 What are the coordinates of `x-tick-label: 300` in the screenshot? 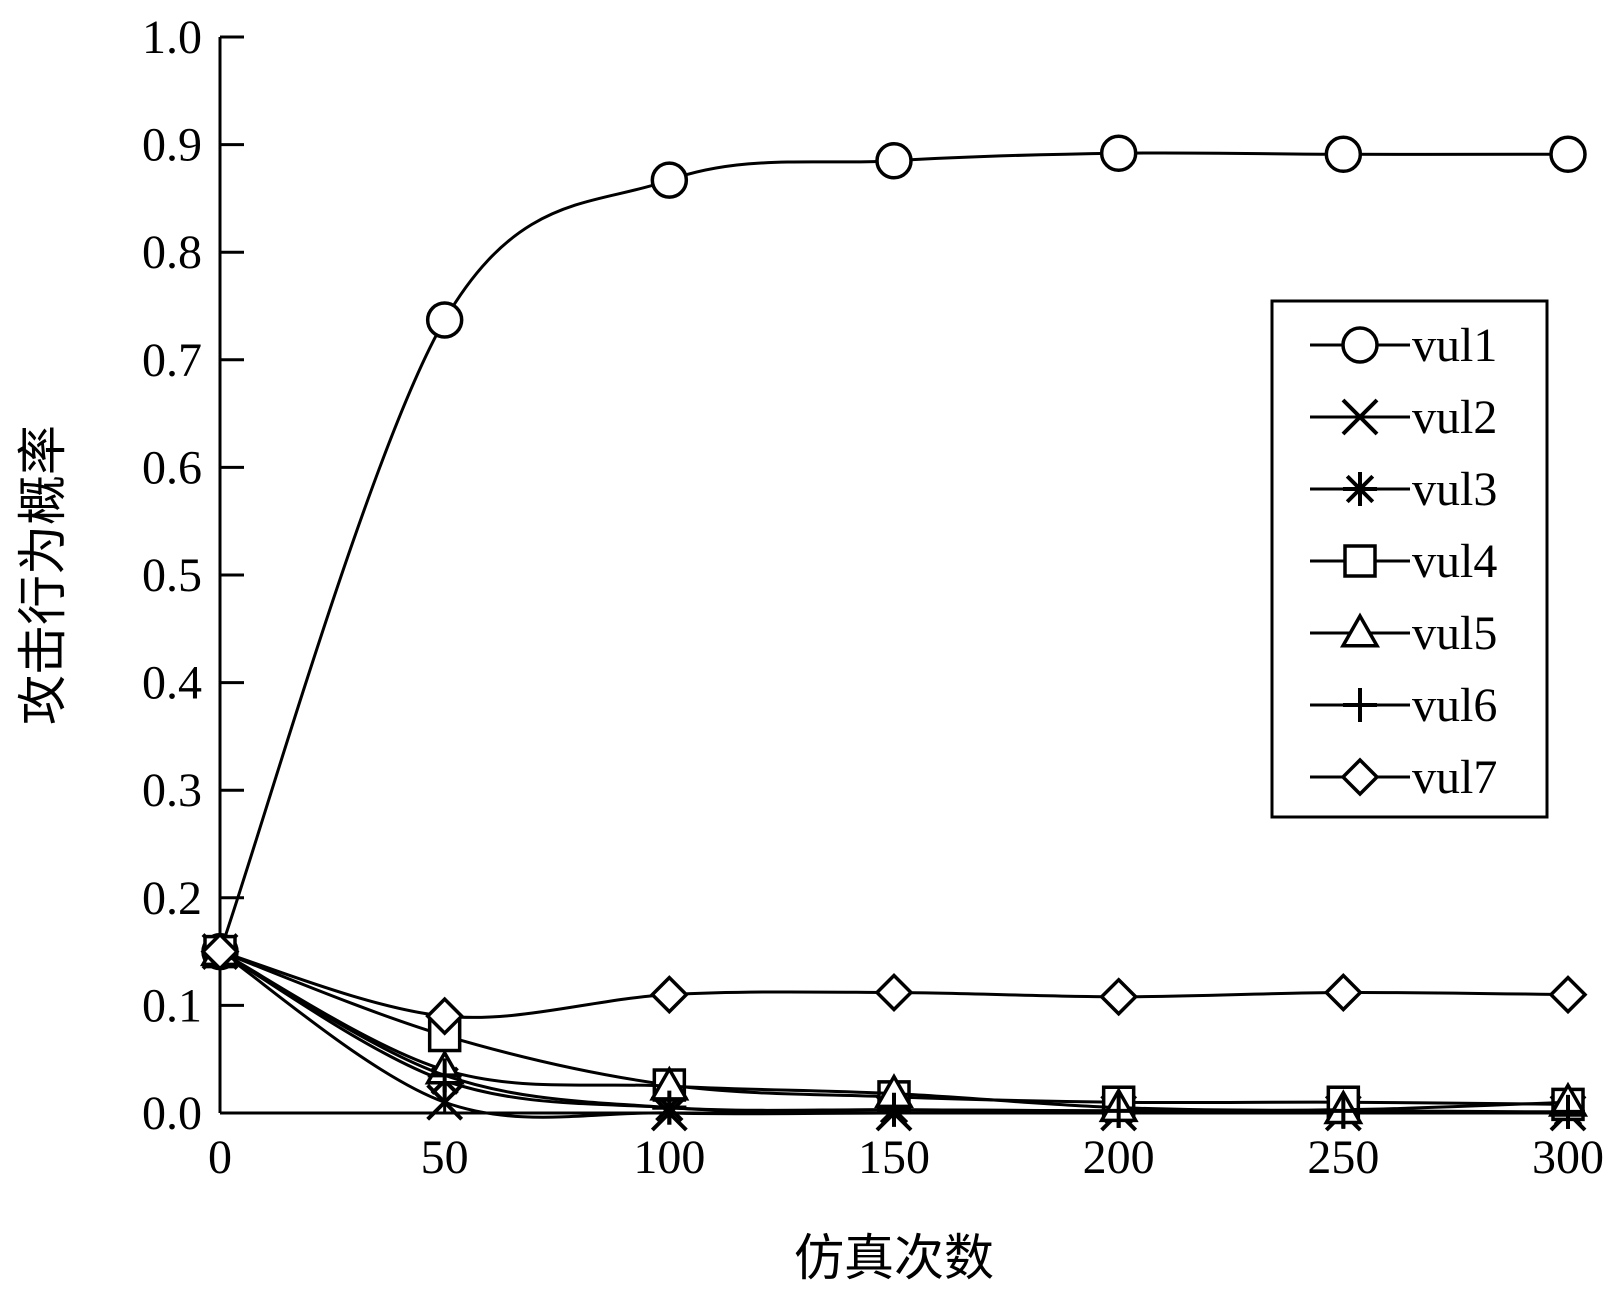 It's located at (1568, 1157).